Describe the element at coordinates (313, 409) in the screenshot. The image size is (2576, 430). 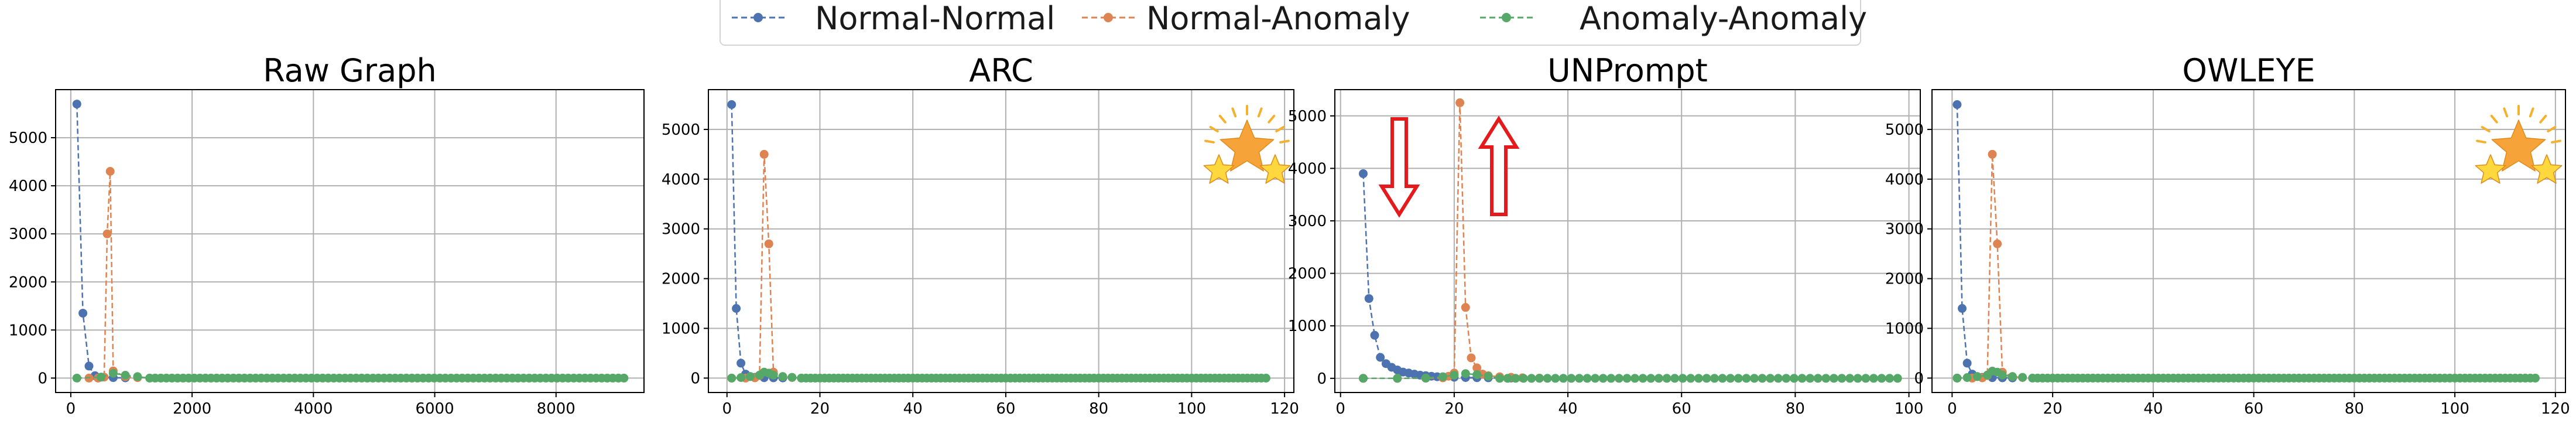
I see `x-tick-label: 4000` at that location.